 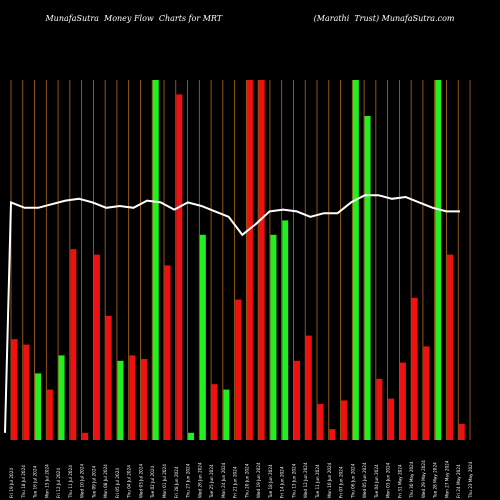 I want to click on x-tick-label: Wed 05 Jun 2024, so click(x=364, y=480).